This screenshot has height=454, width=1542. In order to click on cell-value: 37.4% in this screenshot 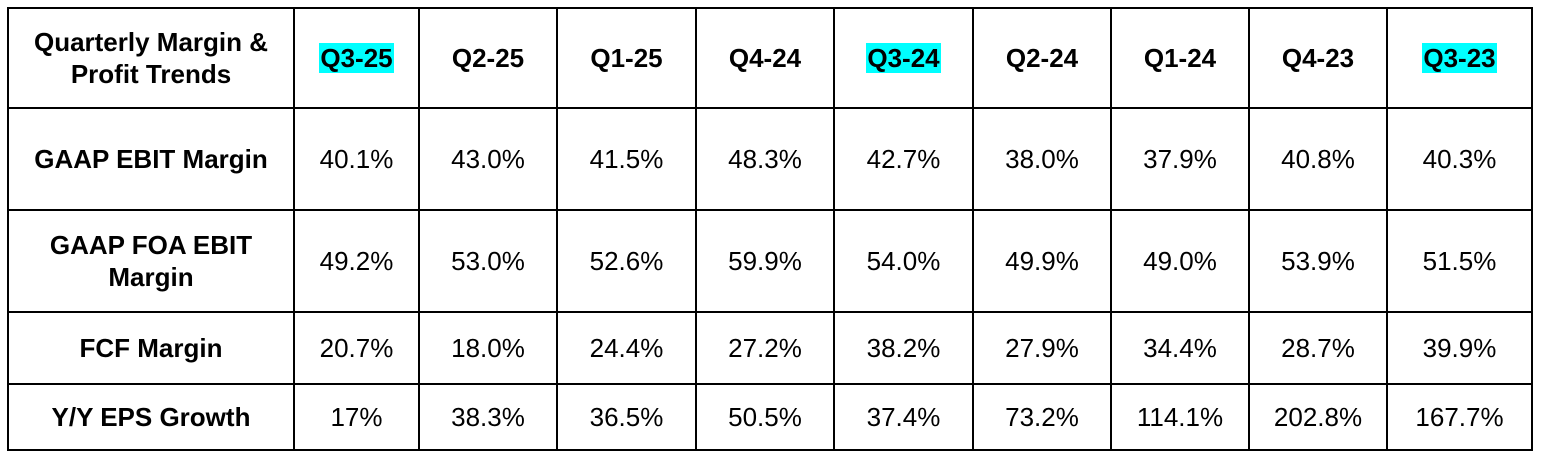, I will do `click(903, 417)`.